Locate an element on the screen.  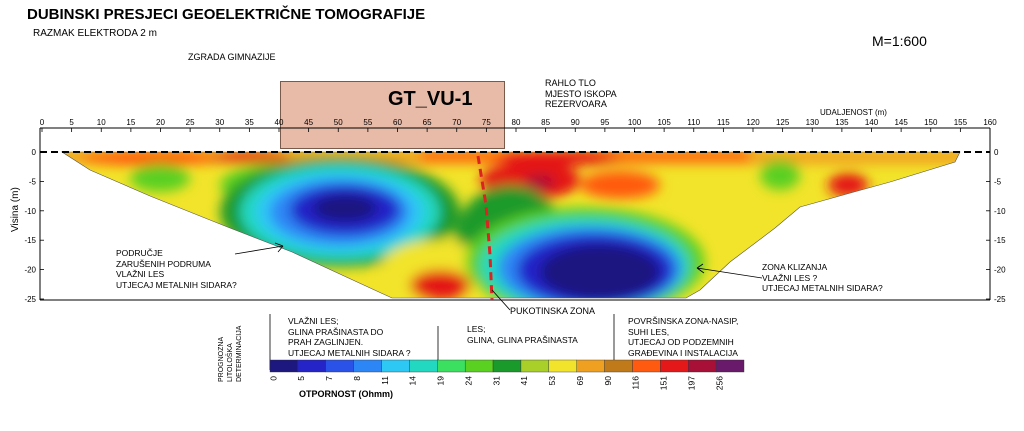
y-tick-label-left: 0 is located at coordinates (34, 152).